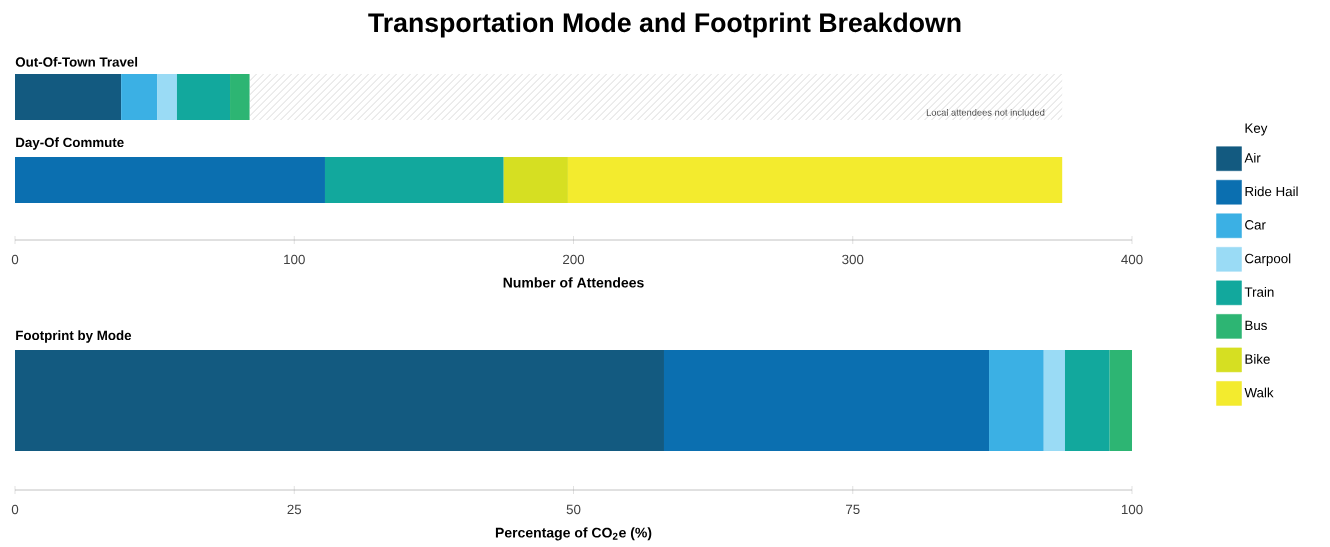  What do you see at coordinates (76, 61) in the screenshot?
I see `y-tick-label: Out-Of-Town Travel` at bounding box center [76, 61].